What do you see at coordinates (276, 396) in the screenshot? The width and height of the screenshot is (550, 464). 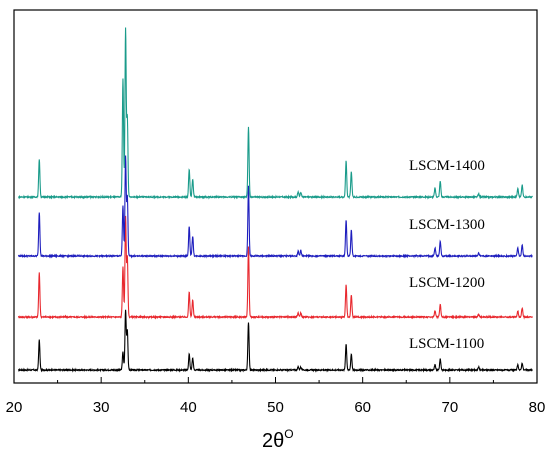 I see `x-axis-ticks: 20 30 40 50 60 70 80` at bounding box center [276, 396].